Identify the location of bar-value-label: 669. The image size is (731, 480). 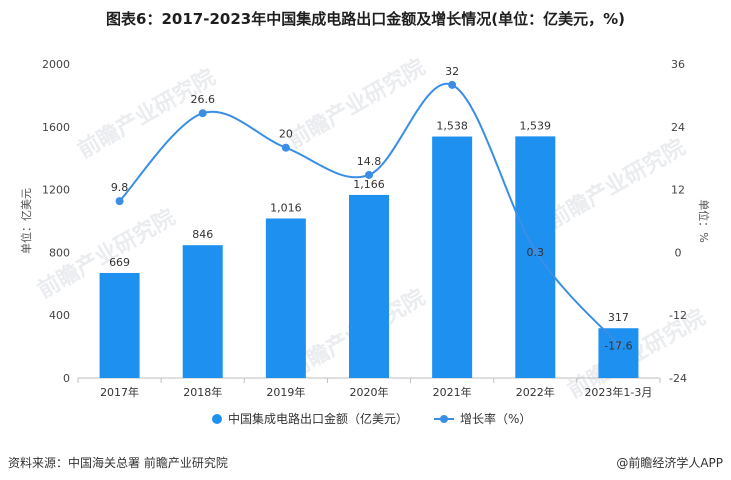
(119, 262).